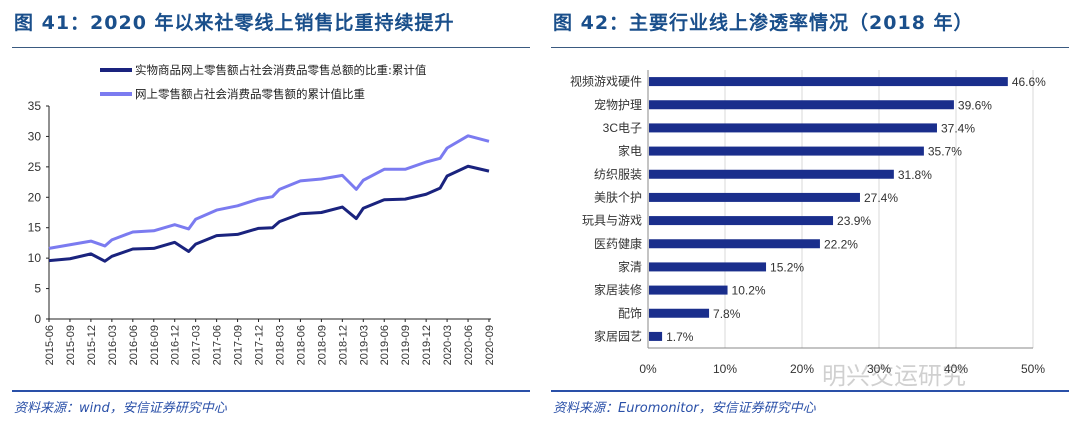 The width and height of the screenshot is (1080, 422). What do you see at coordinates (71, 345) in the screenshot?
I see `x-tick-label: 2015-09` at bounding box center [71, 345].